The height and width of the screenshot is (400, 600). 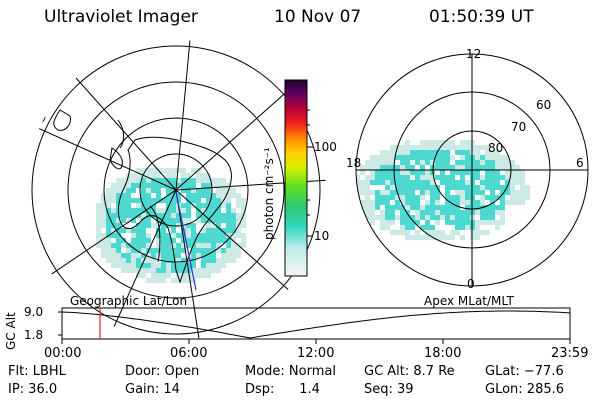 I want to click on geo-panel-caption: Geographic Lat/Lon, so click(x=129, y=301).